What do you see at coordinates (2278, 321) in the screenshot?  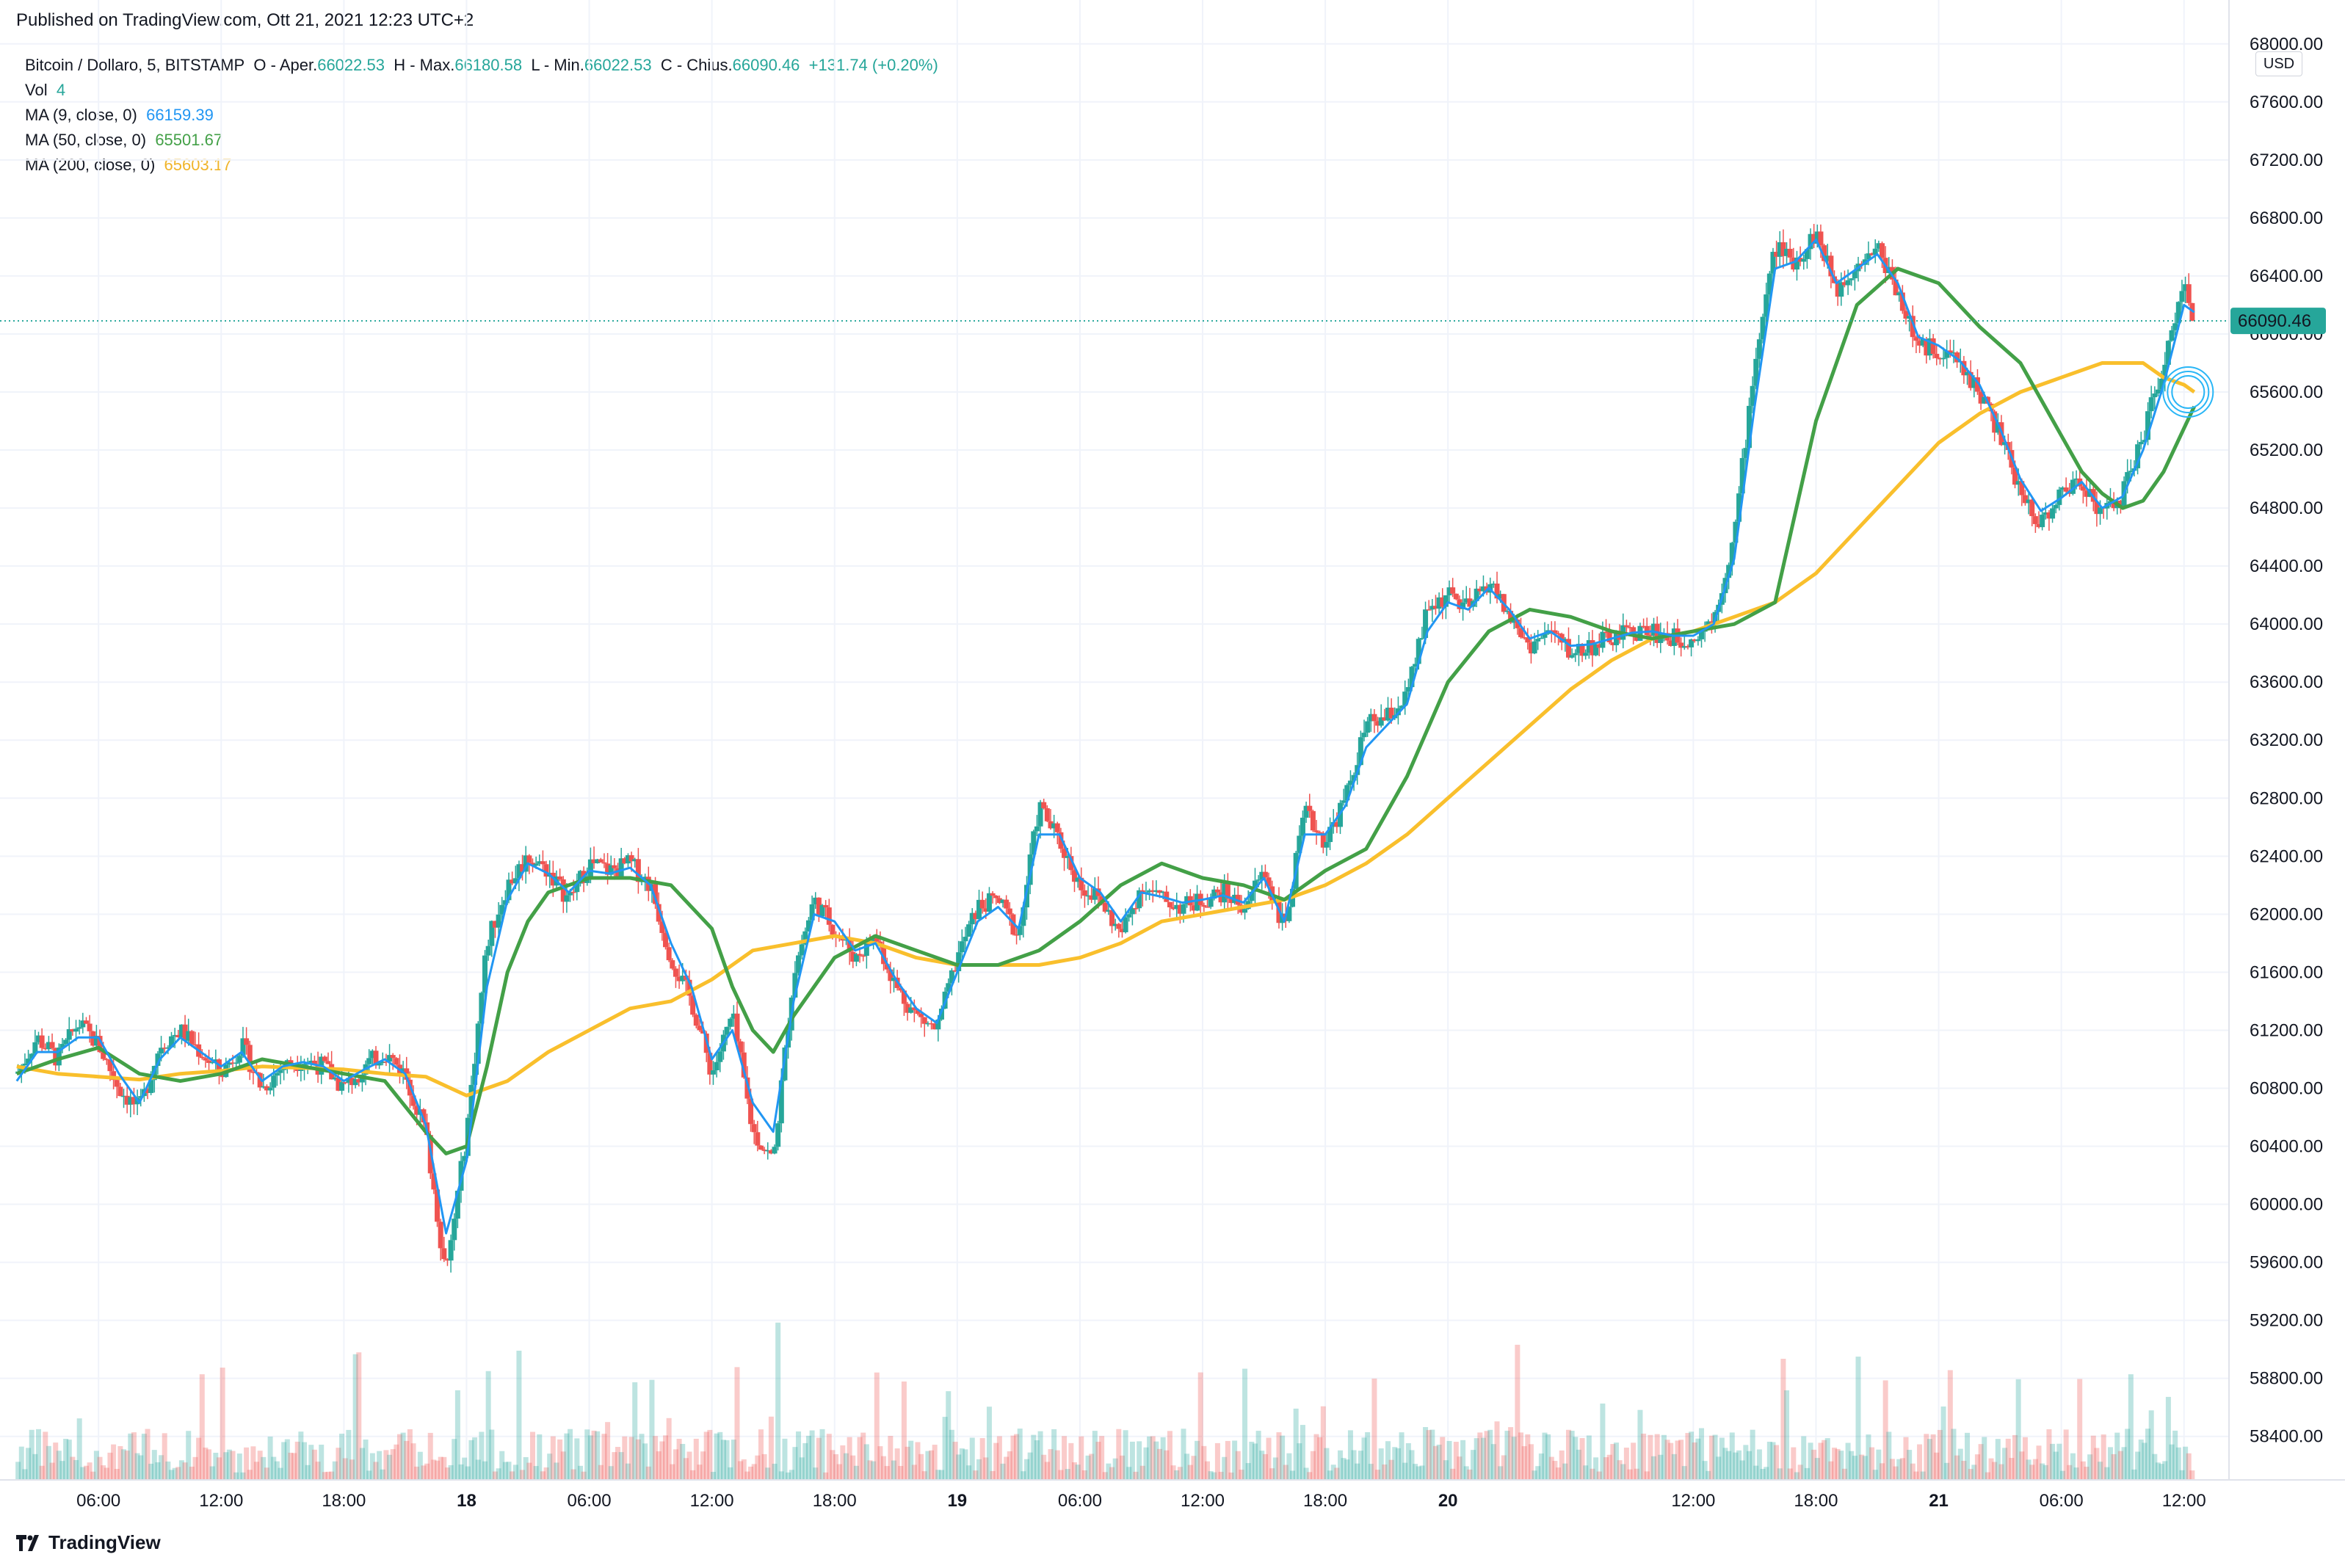 I see `current-price-tag: 66090.46` at bounding box center [2278, 321].